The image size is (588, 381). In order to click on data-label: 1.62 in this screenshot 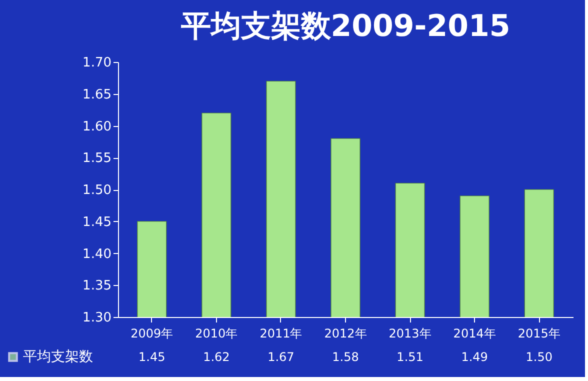, I will do `click(216, 357)`.